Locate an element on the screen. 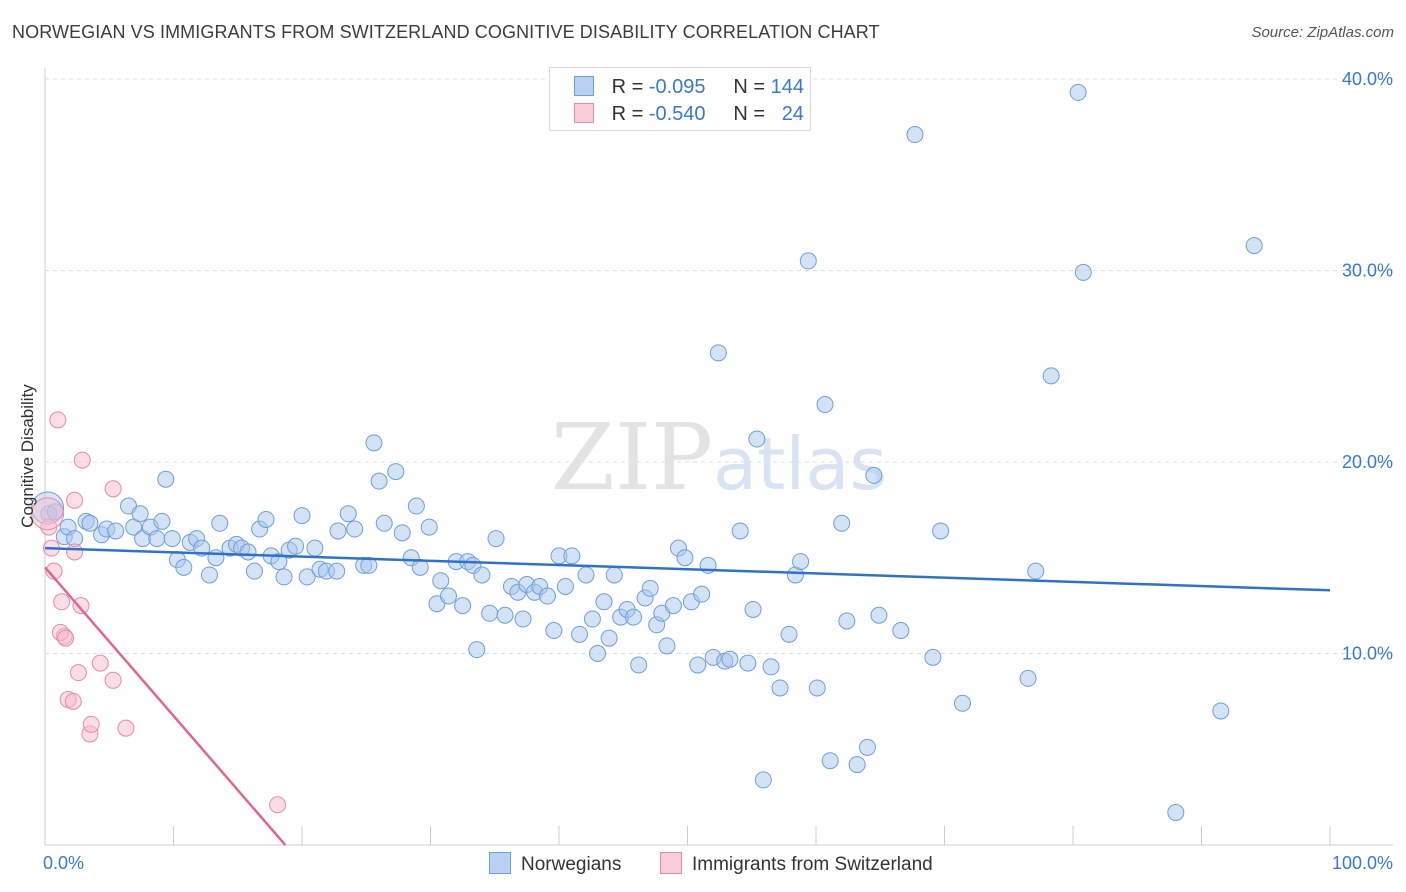 The height and width of the screenshot is (892, 1406). legend-item-swiss: Immigrants from Switzerland is located at coordinates (796, 864).